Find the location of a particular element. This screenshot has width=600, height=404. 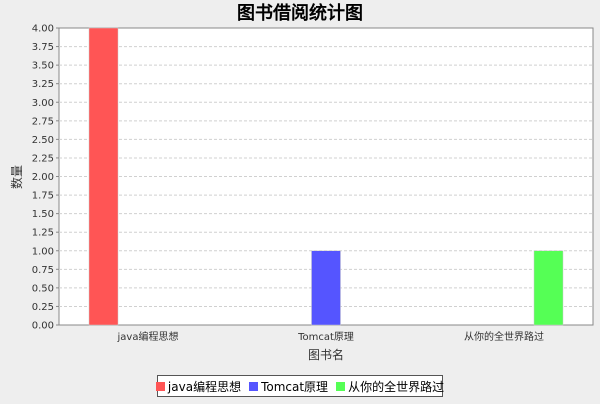

y-tick-label: 4.00 is located at coordinates (43, 29).